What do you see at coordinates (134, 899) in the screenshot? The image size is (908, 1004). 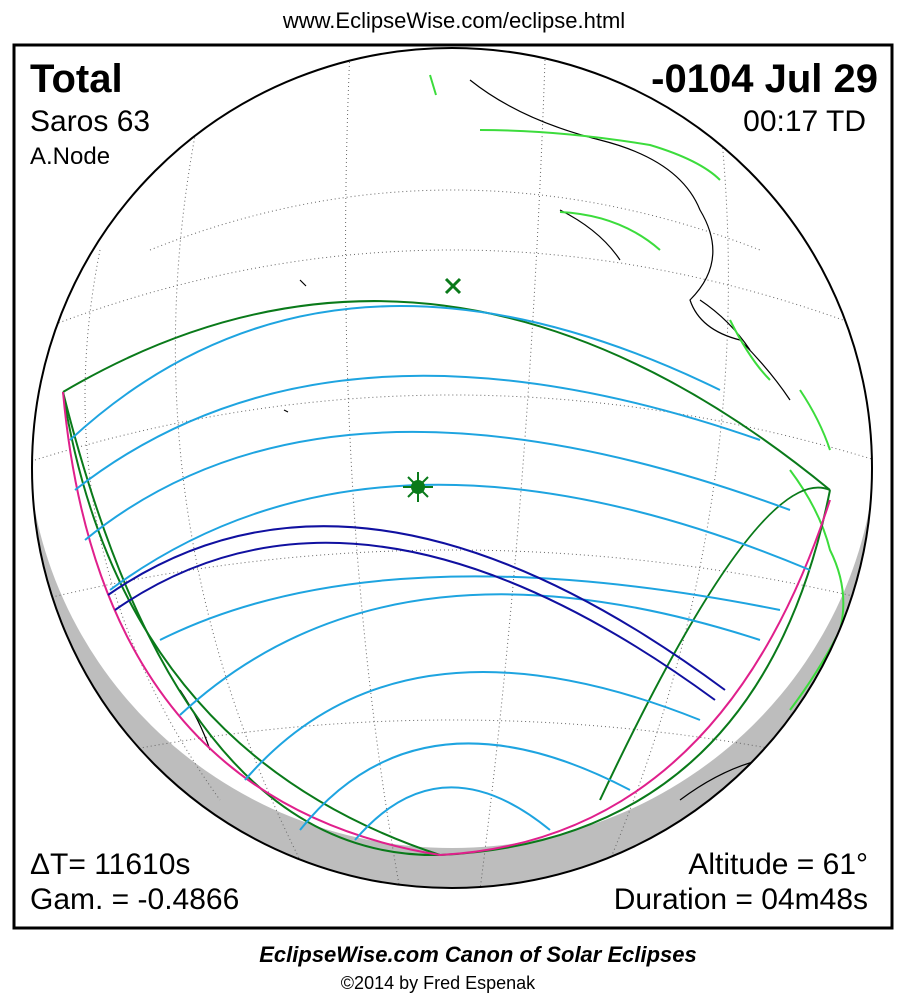 I see `gamma: Gam. = -0.4866` at bounding box center [134, 899].